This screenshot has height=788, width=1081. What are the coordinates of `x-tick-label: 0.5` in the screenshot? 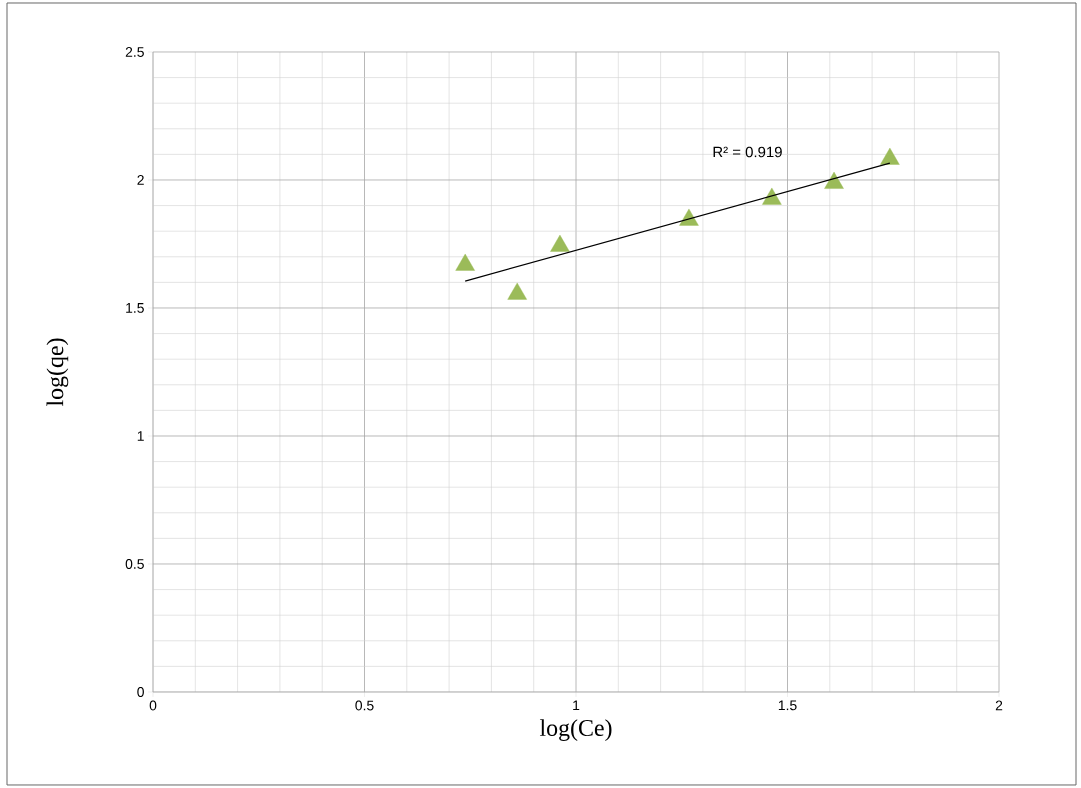 It's located at (364, 705).